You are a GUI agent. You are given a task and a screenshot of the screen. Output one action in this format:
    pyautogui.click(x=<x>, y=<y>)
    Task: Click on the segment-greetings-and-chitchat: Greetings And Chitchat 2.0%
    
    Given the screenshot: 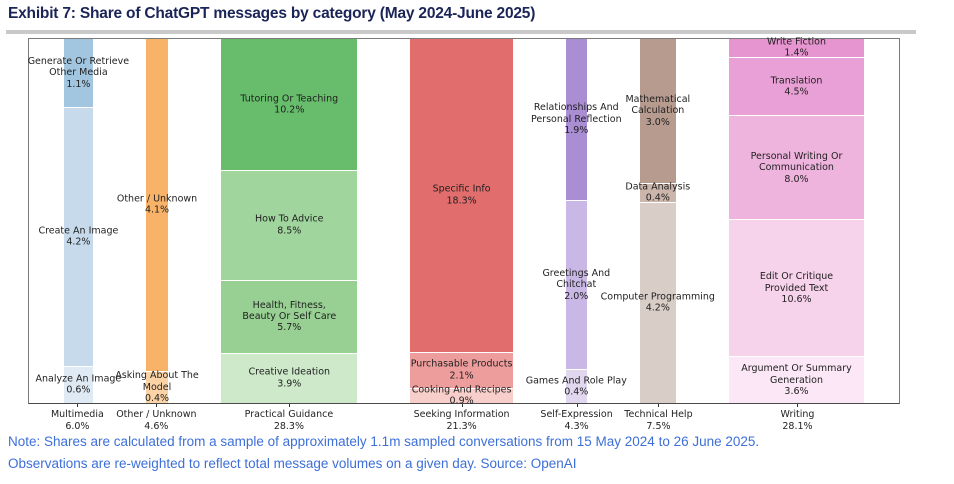 What is the action you would take?
    pyautogui.click(x=576, y=284)
    